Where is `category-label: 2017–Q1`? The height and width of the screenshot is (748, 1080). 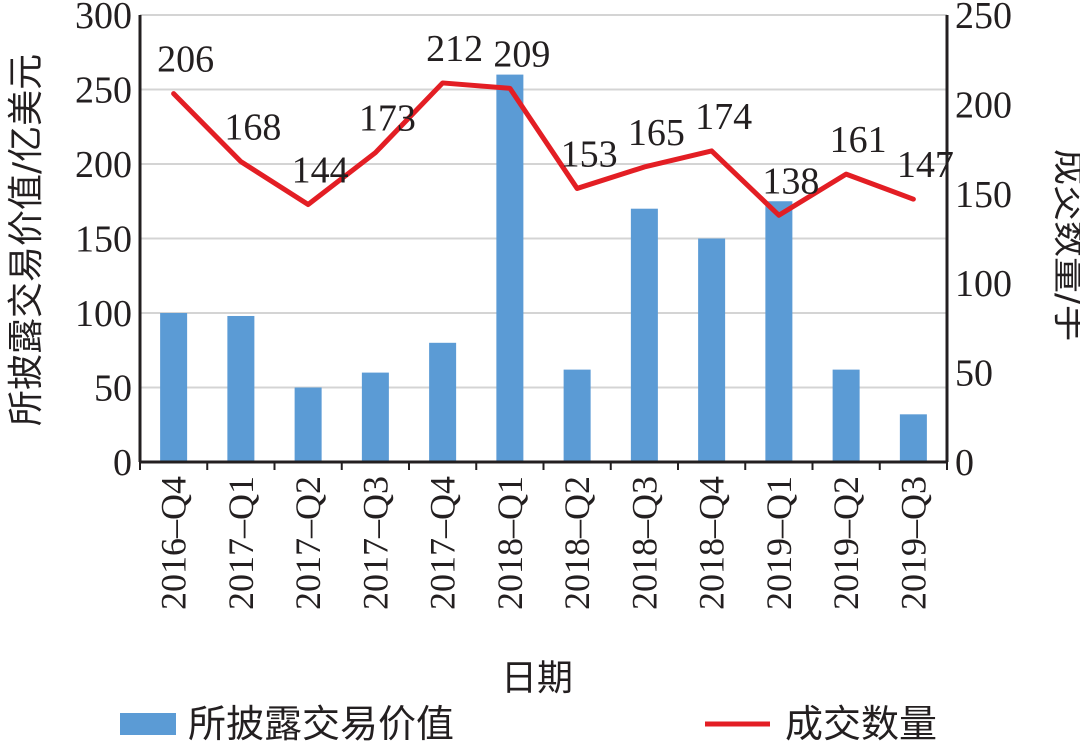
category-label: 2017–Q1 is located at coordinates (241, 543).